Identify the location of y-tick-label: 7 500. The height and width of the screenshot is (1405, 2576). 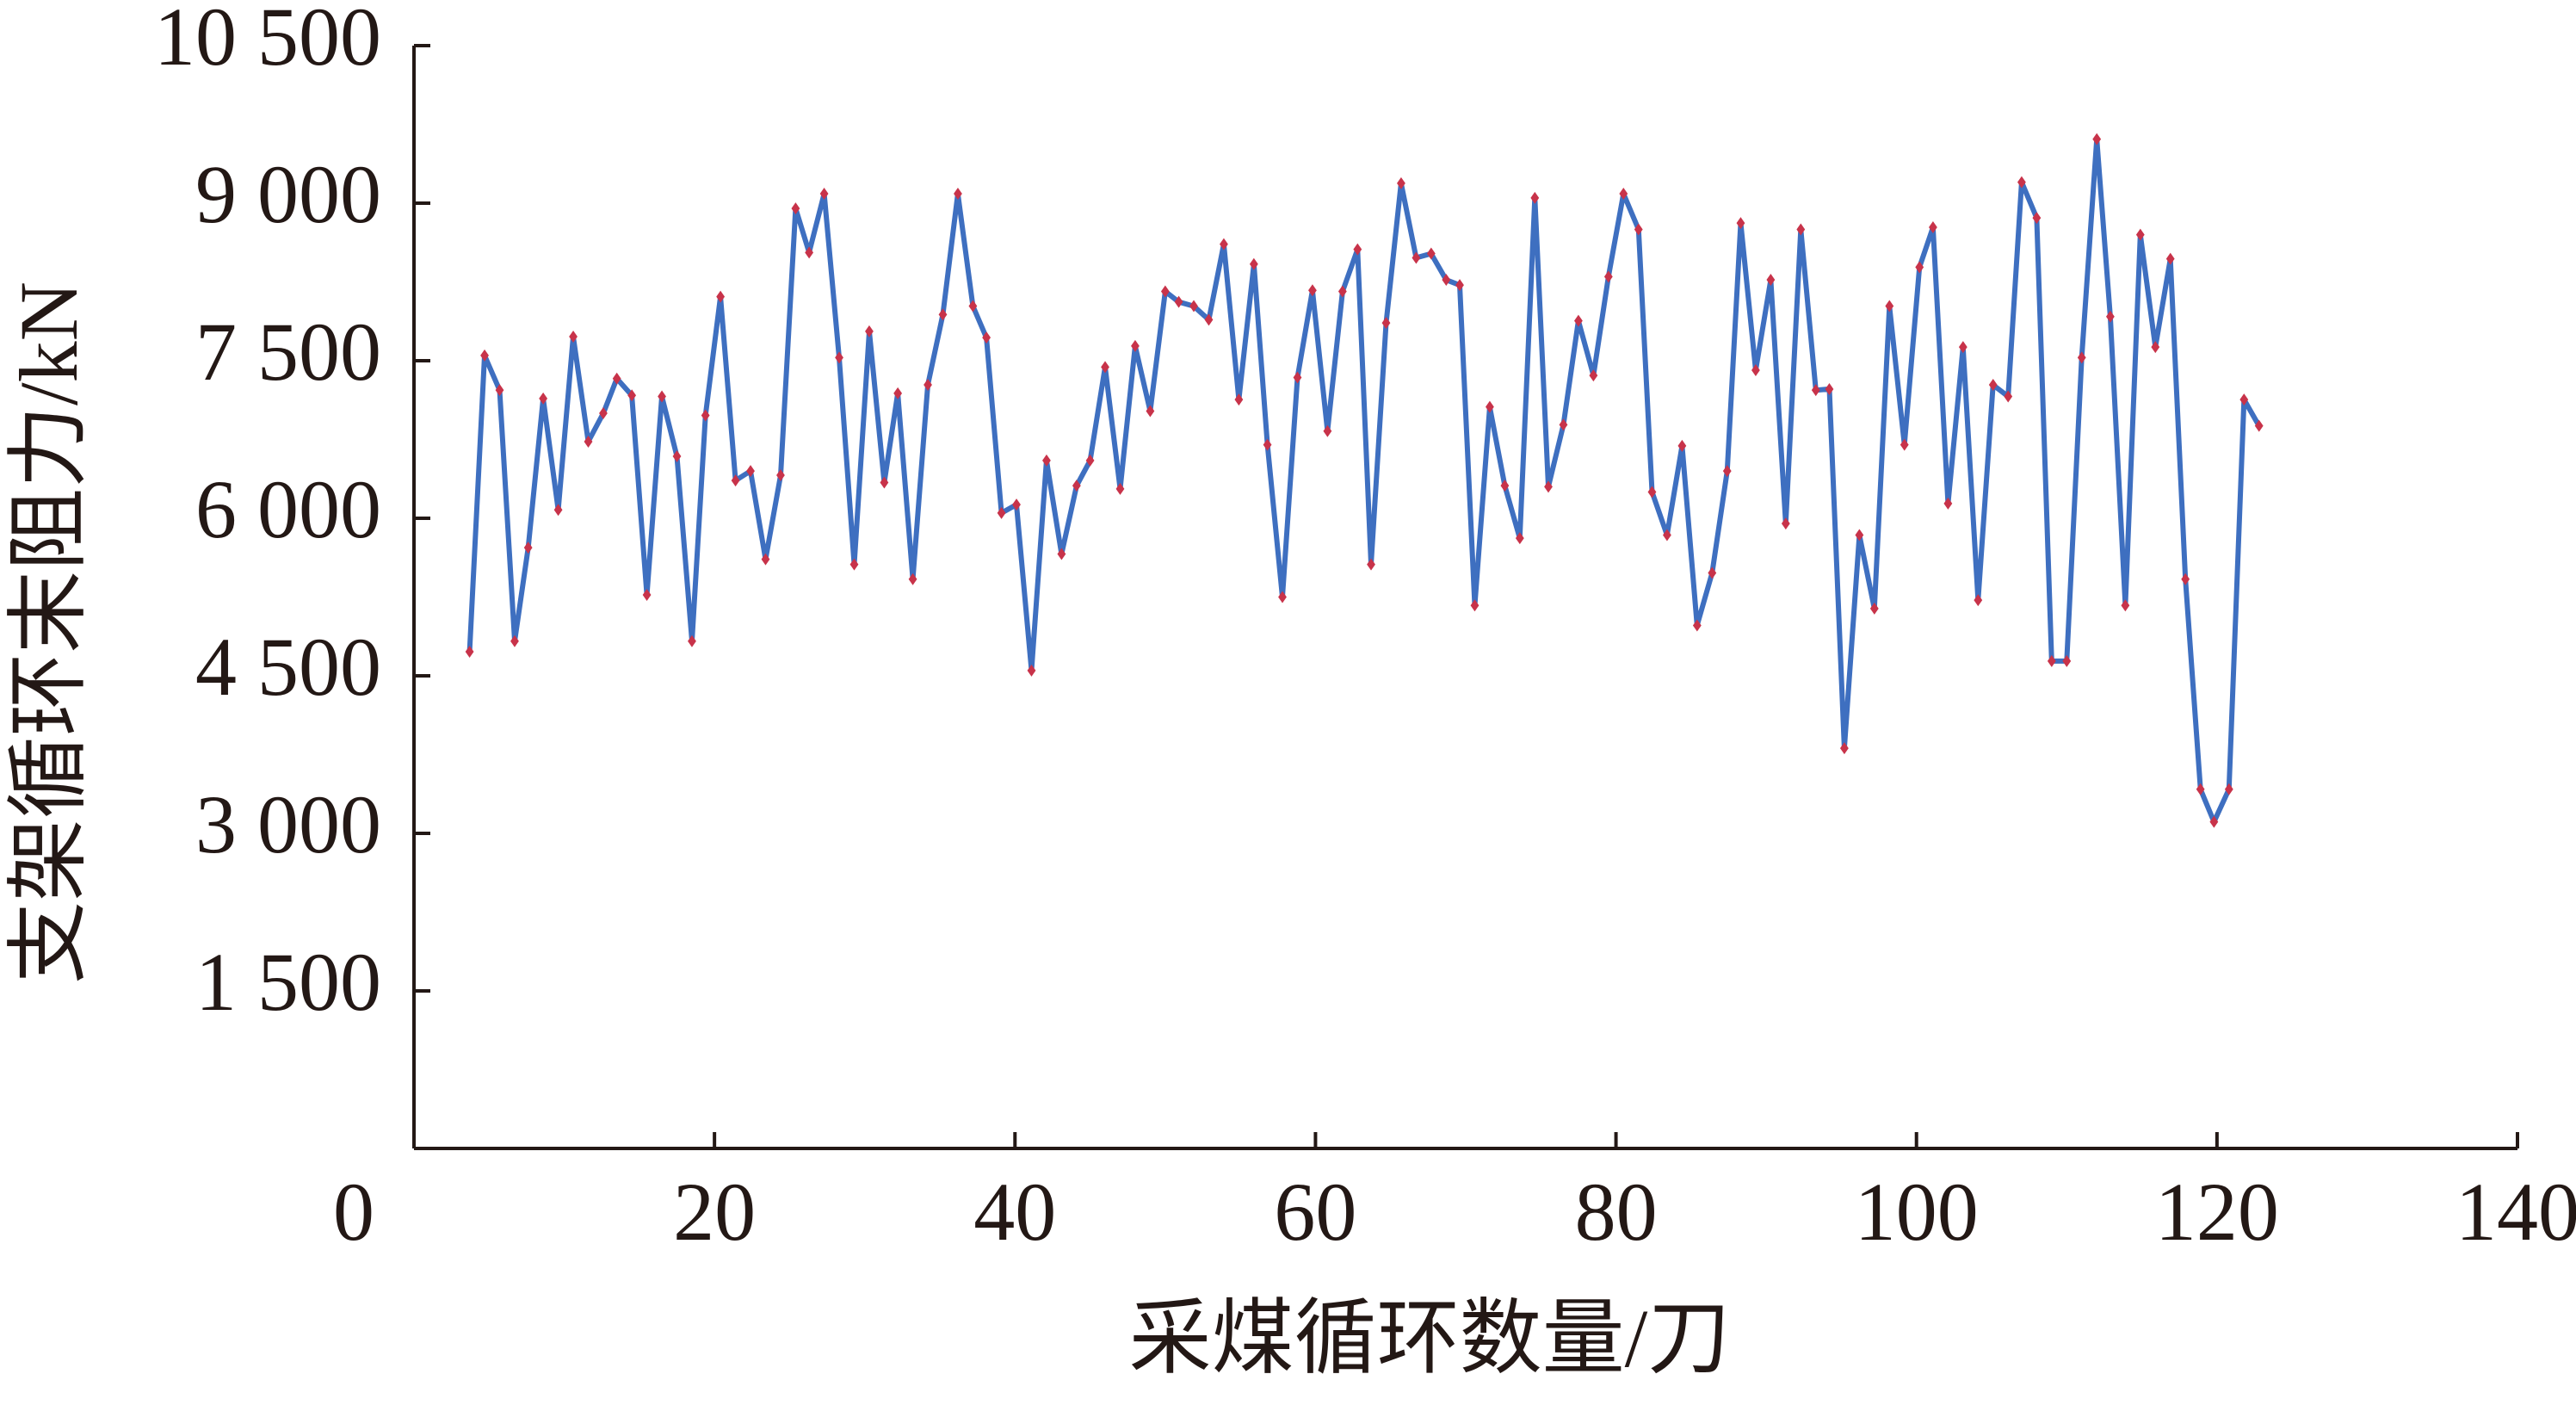
(288, 352).